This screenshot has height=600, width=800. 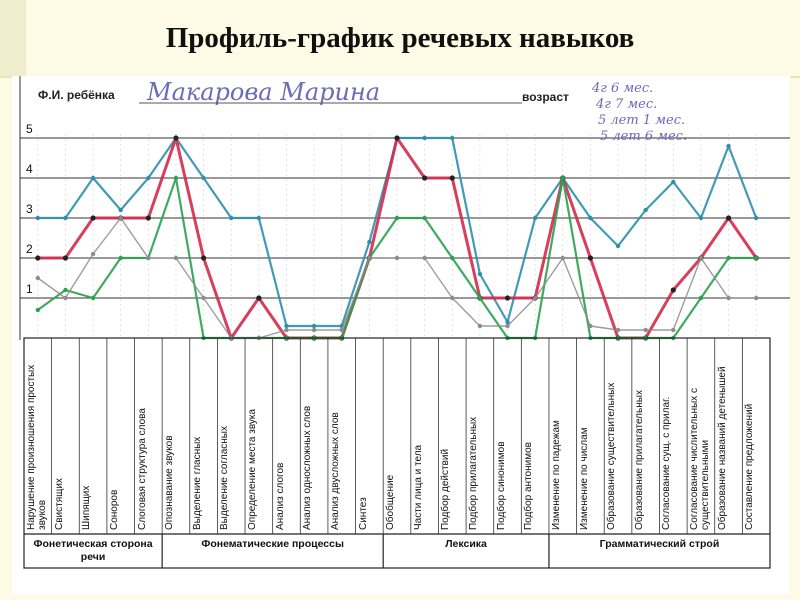 I want to click on category-label: Составление предложений, so click(x=750, y=466).